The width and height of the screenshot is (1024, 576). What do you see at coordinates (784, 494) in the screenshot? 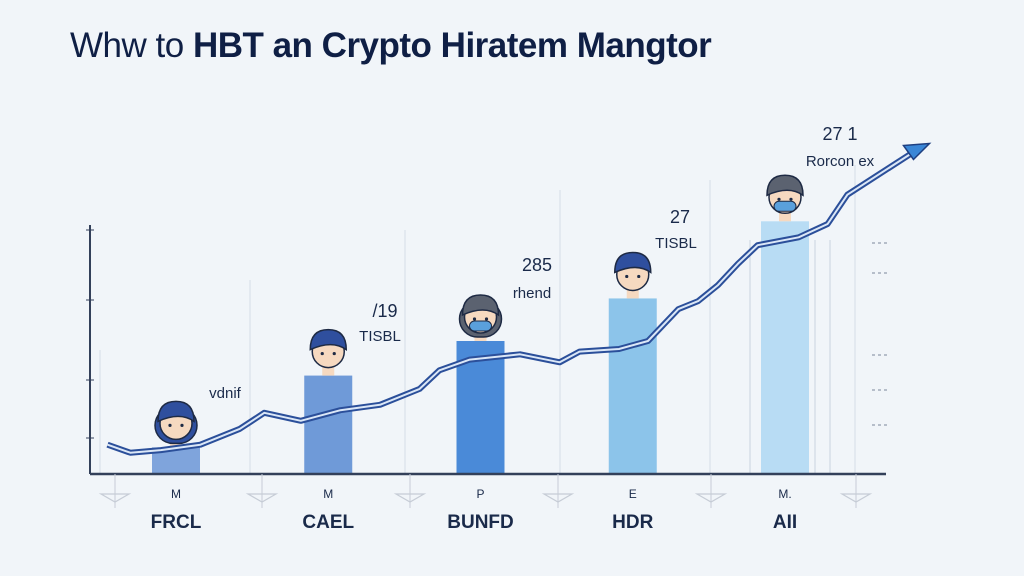
I see `x-tick-label: M.` at bounding box center [784, 494].